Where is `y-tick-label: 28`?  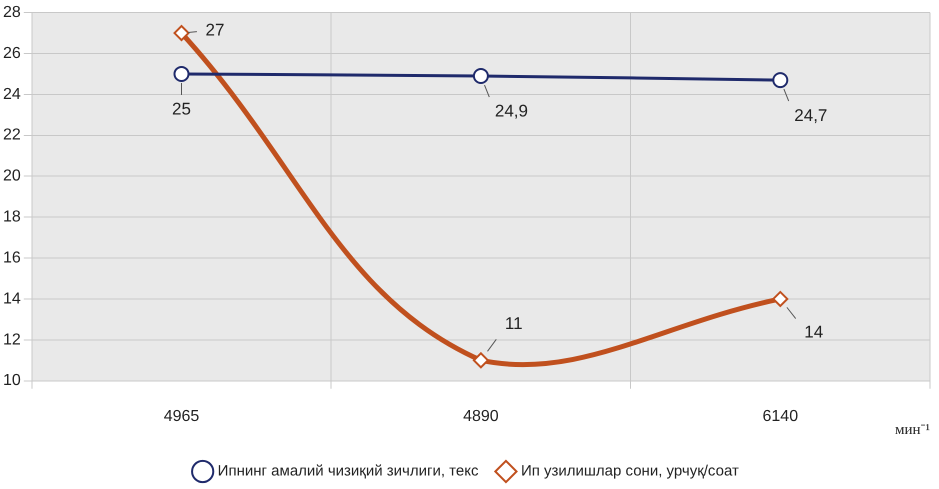 y-tick-label: 28 is located at coordinates (12, 13).